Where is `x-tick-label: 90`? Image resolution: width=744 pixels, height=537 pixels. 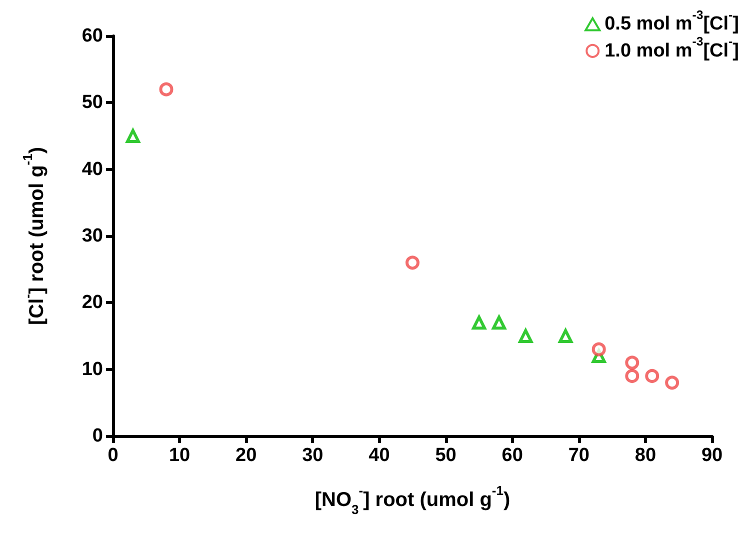
x-tick-label: 90 is located at coordinates (712, 455).